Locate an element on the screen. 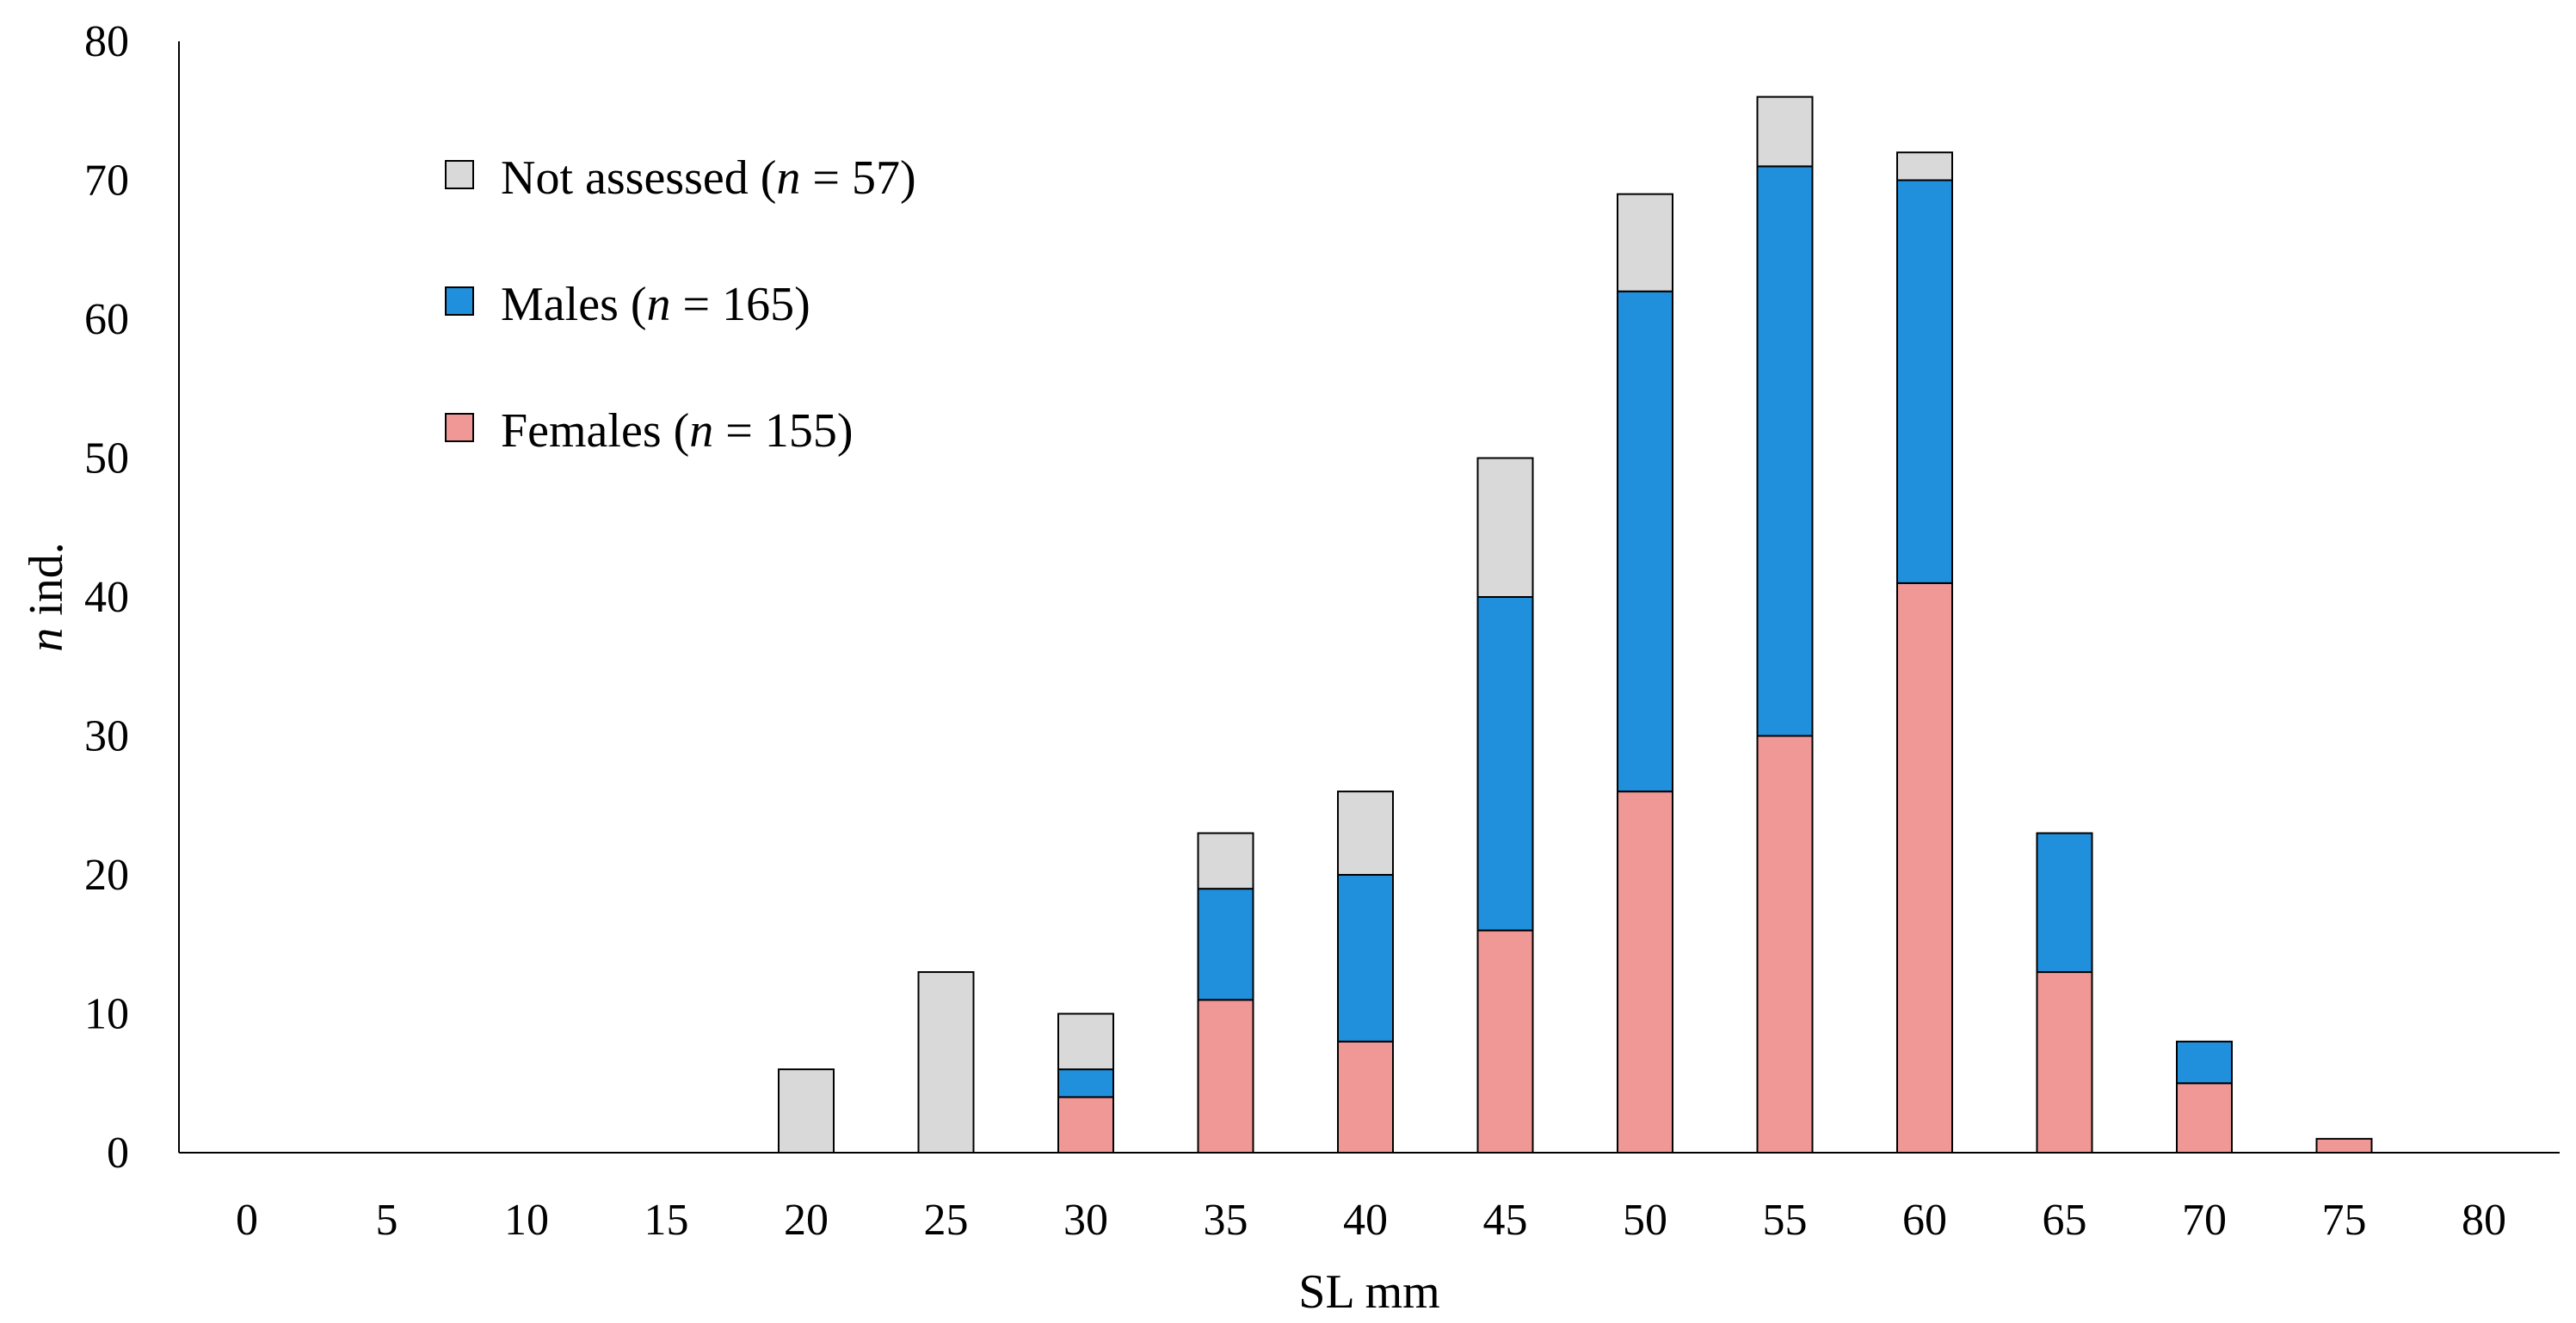  x-tick-label: 65 is located at coordinates (2065, 1220).